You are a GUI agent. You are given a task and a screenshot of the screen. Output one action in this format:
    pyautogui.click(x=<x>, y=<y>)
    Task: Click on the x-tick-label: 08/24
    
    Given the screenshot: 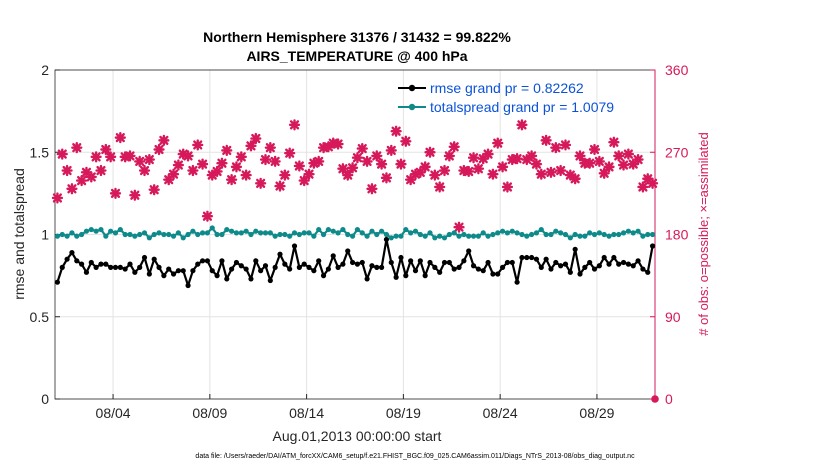 What is the action you would take?
    pyautogui.click(x=500, y=413)
    